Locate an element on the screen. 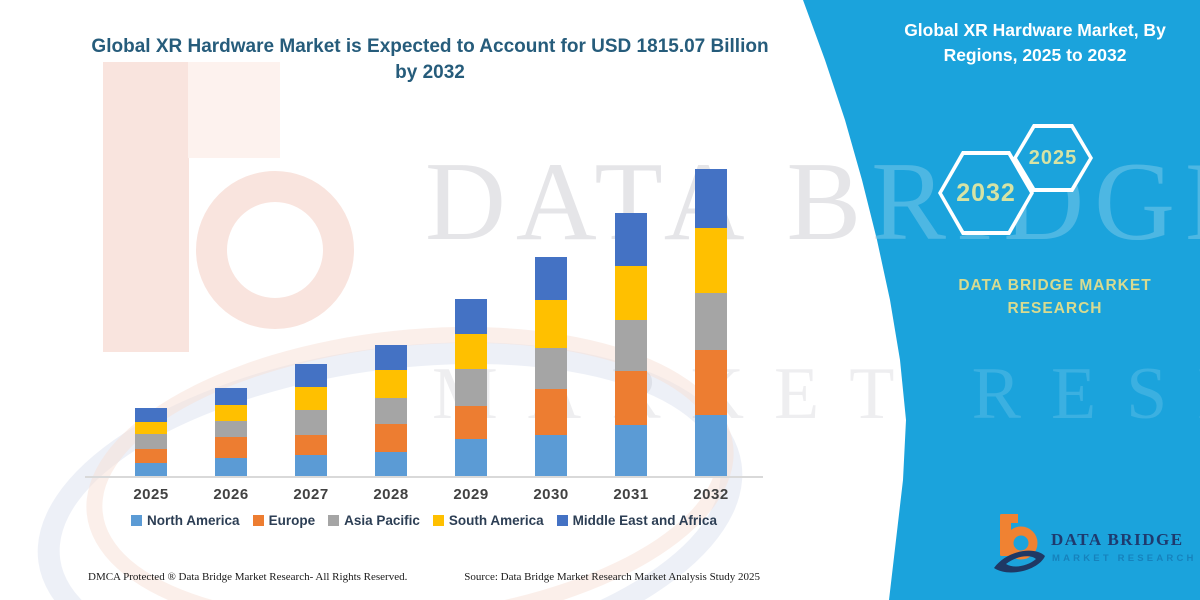 Image resolution: width=1200 pixels, height=600 pixels. x-axis-line is located at coordinates (424, 477).